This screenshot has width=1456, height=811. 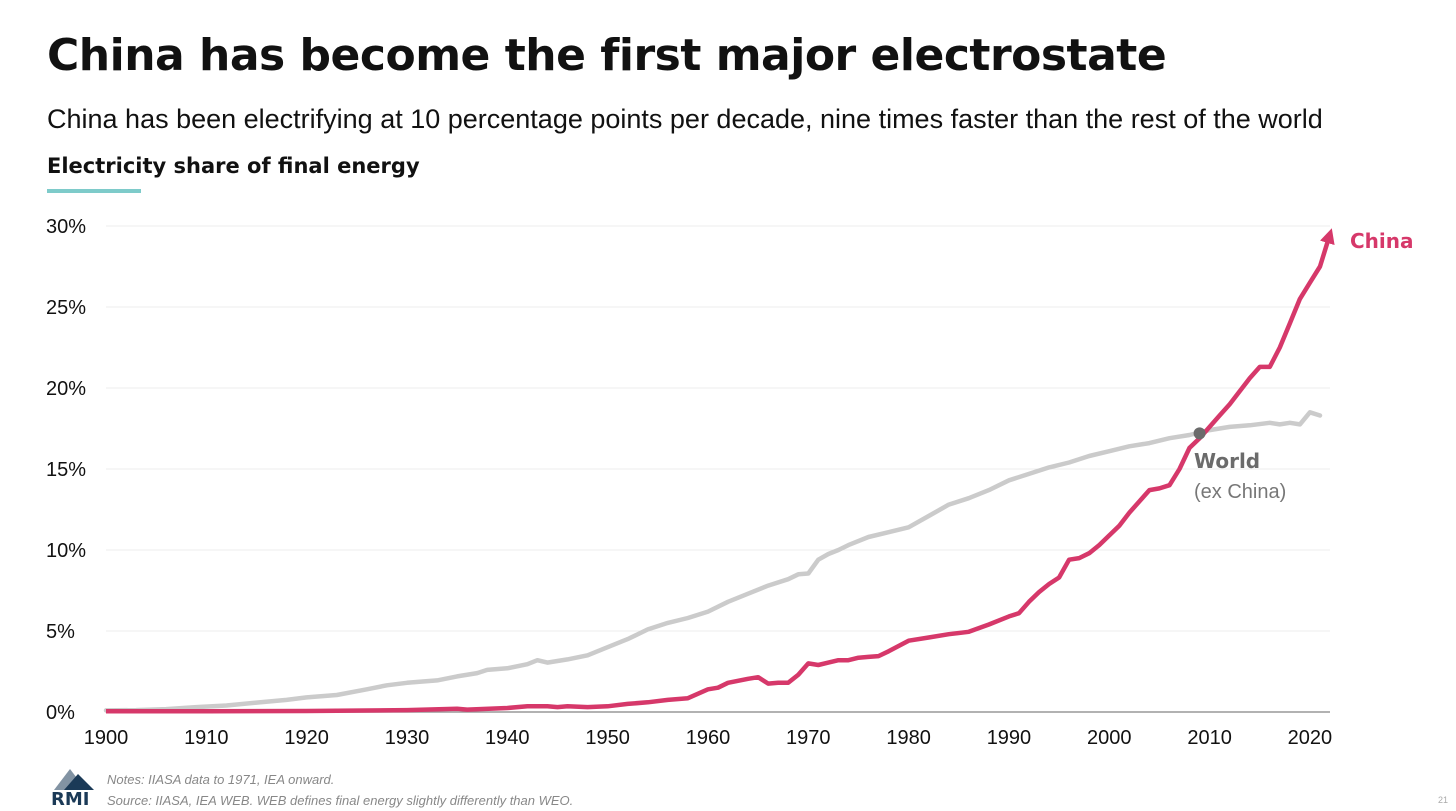 I want to click on x-tick-label: 2010, so click(x=1209, y=738).